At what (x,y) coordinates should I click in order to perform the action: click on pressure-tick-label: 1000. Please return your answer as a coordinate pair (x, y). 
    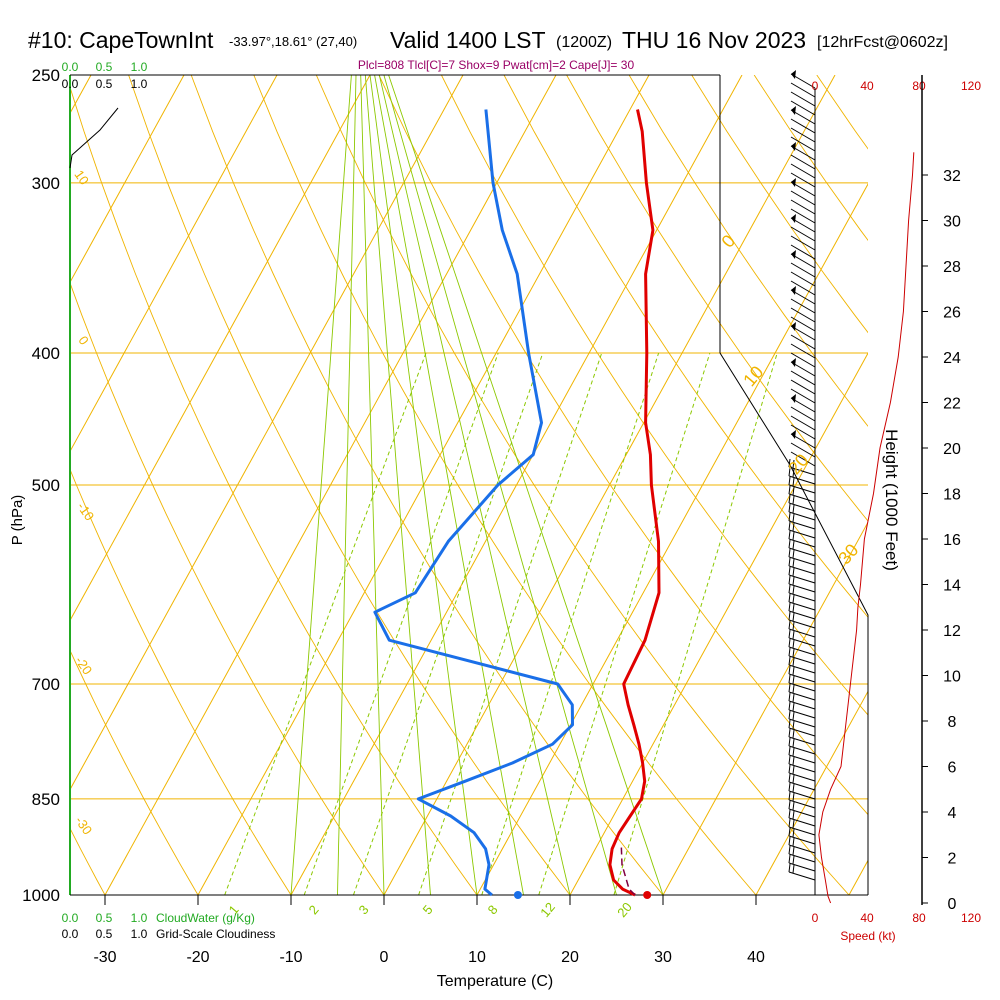
    Looking at the image, I should click on (41, 895).